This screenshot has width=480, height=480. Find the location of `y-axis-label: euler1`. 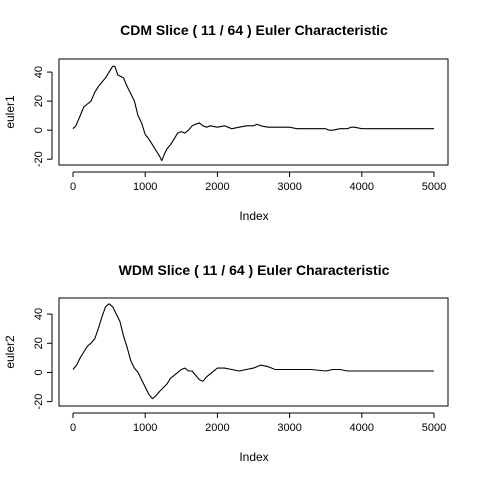

y-axis-label: euler1 is located at coordinates (10, 112).